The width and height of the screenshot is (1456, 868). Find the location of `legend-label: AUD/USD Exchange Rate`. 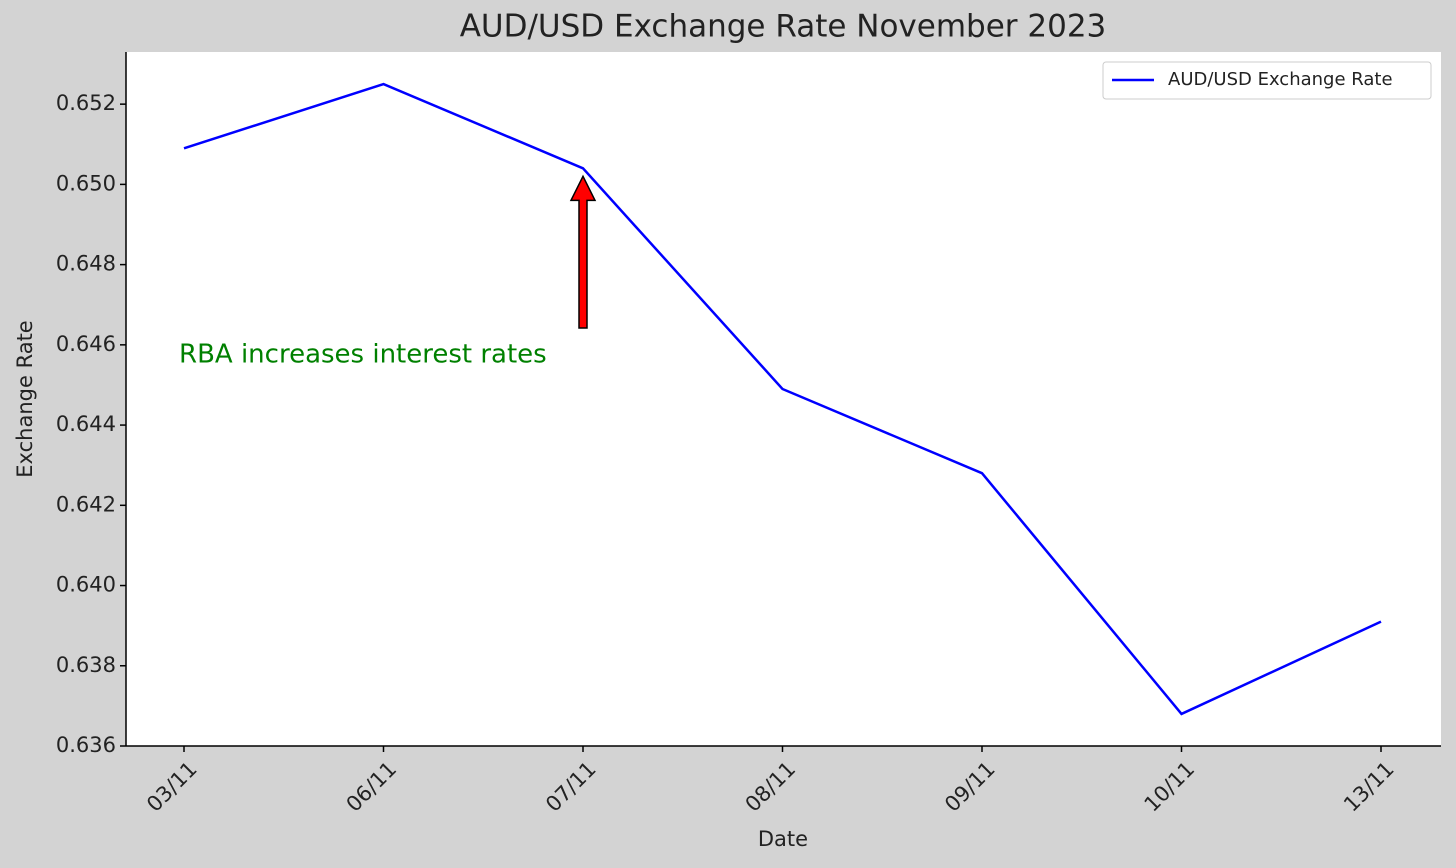

legend-label: AUD/USD Exchange Rate is located at coordinates (1280, 79).